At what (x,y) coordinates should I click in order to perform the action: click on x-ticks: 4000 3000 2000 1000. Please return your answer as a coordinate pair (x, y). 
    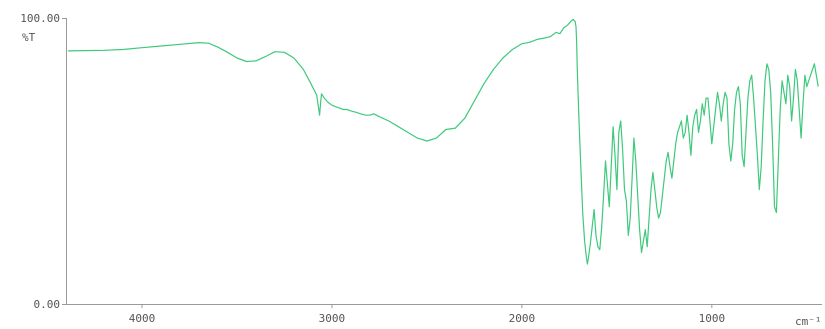
    Looking at the image, I should click on (427, 314).